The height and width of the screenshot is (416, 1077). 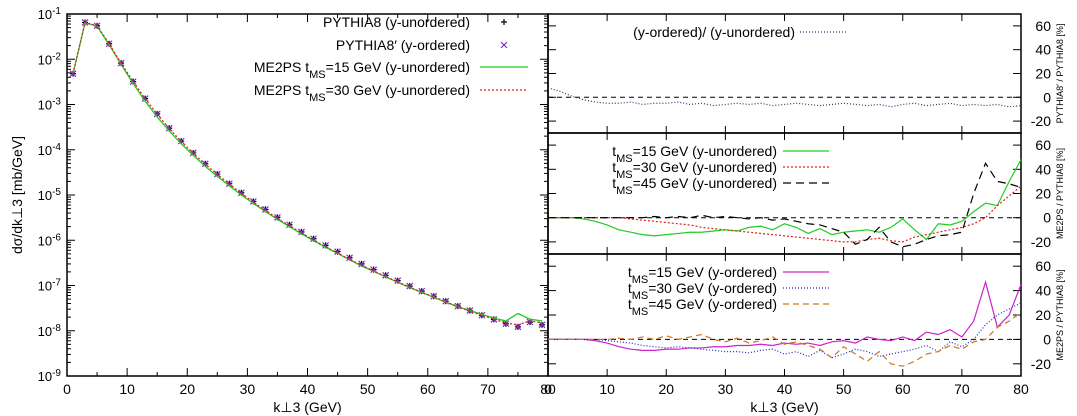 I want to click on main-xtick-label: 30, so click(x=248, y=389).